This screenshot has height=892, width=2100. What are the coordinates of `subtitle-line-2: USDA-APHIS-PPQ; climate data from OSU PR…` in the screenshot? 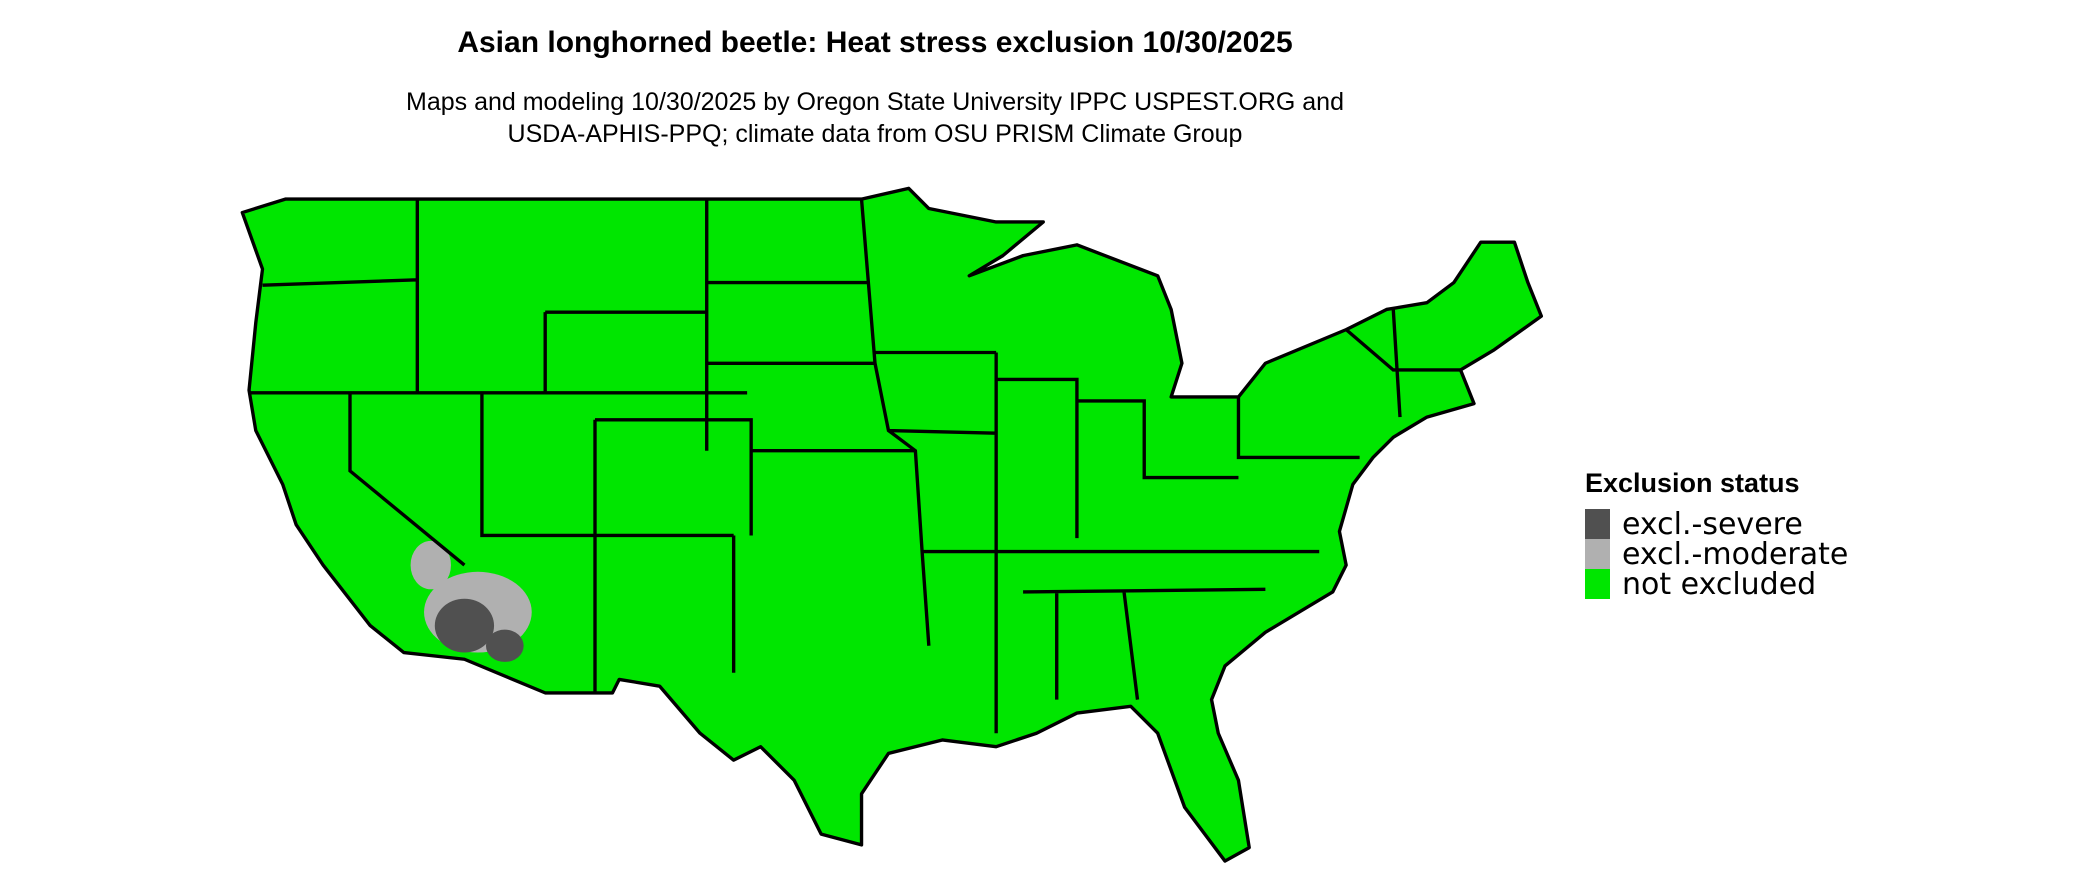 It's located at (875, 134).